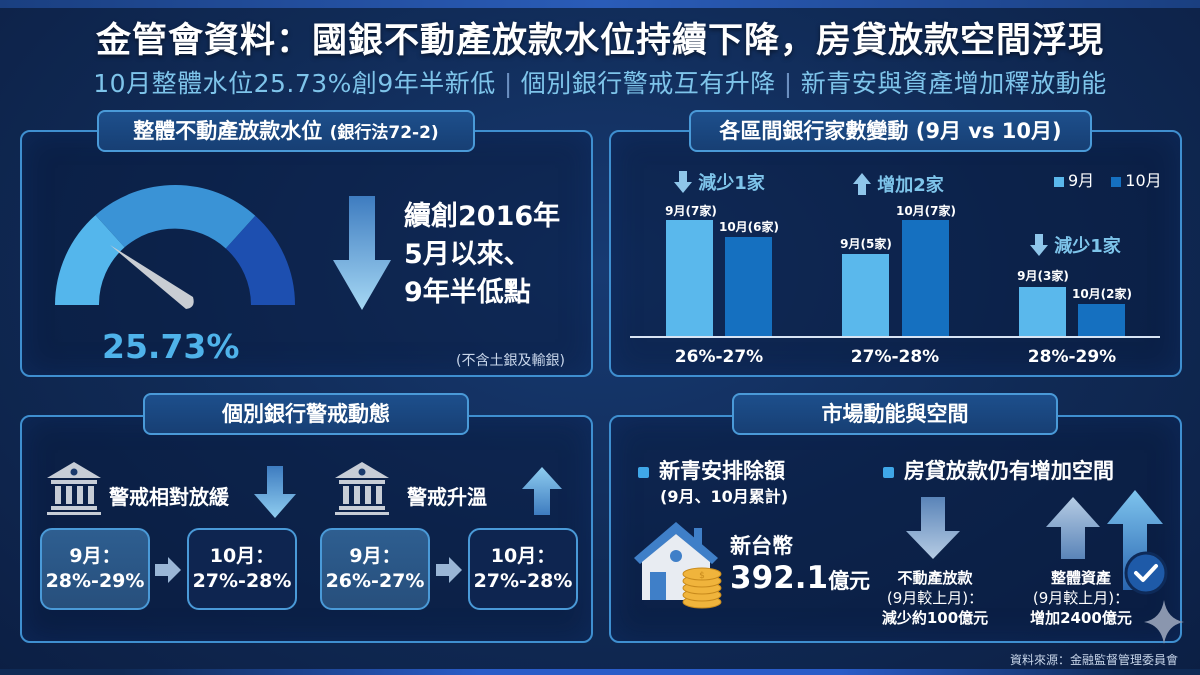  I want to click on page-title: 金管會資料：國銀不動產放款水位持續下降，房貸放款空間浮現, so click(599, 41).